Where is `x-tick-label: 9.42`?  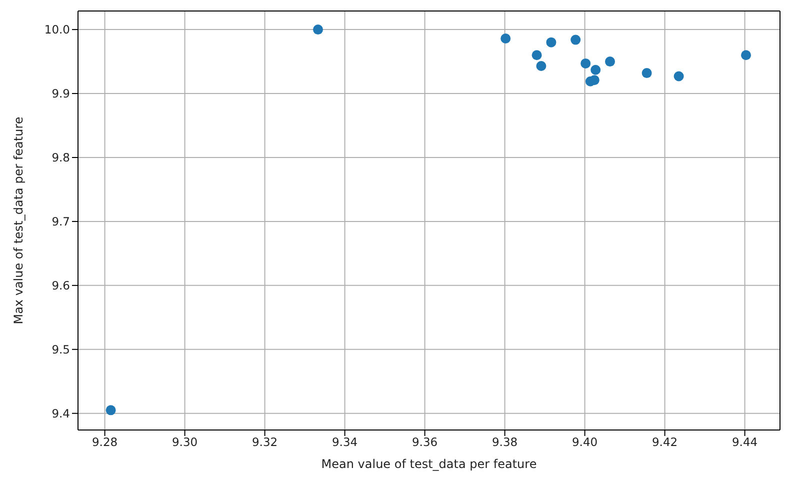
x-tick-label: 9.42 is located at coordinates (665, 442).